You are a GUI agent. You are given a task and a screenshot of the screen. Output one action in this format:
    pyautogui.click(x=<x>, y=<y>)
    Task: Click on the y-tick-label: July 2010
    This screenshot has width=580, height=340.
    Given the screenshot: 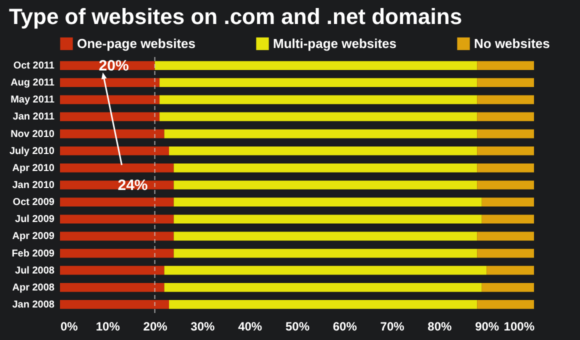 What is the action you would take?
    pyautogui.click(x=32, y=151)
    